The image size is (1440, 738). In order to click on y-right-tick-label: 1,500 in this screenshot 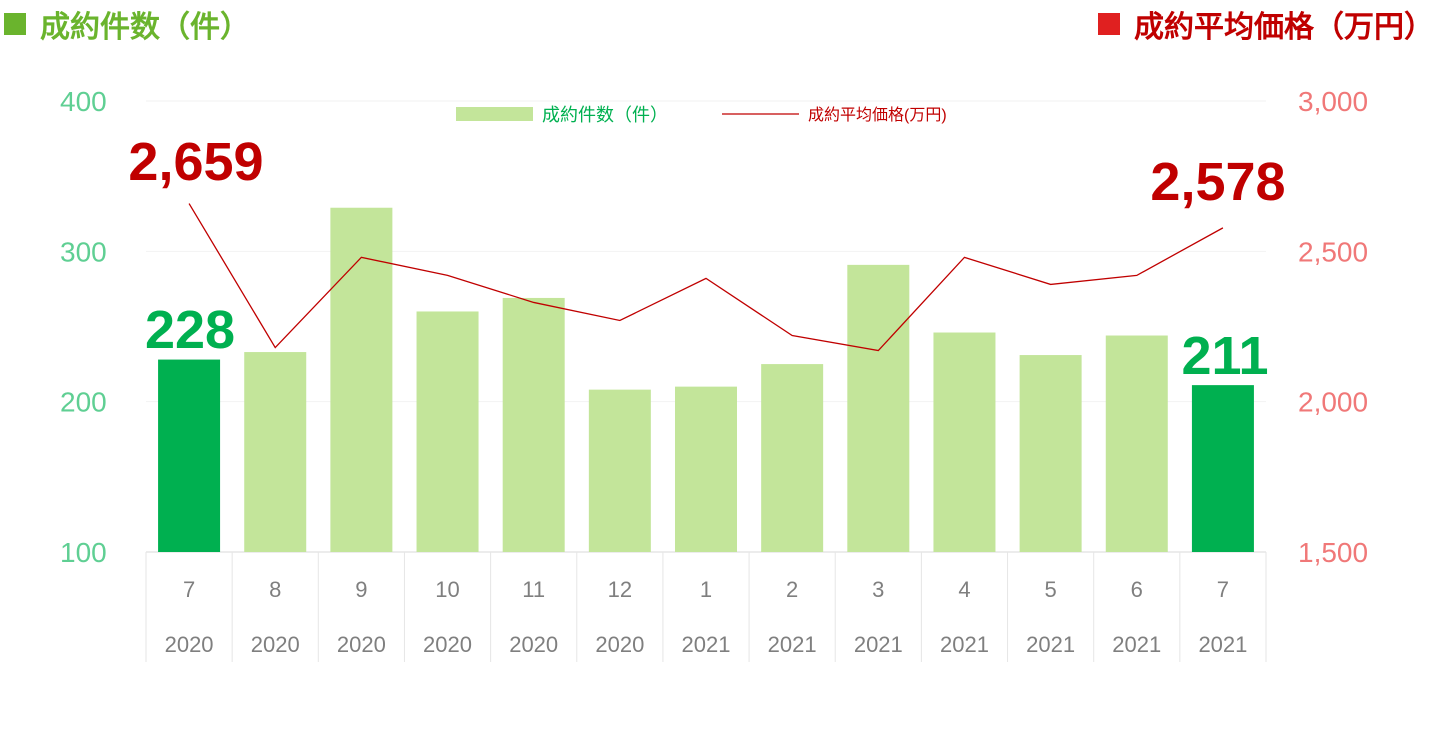, I will do `click(1333, 552)`.